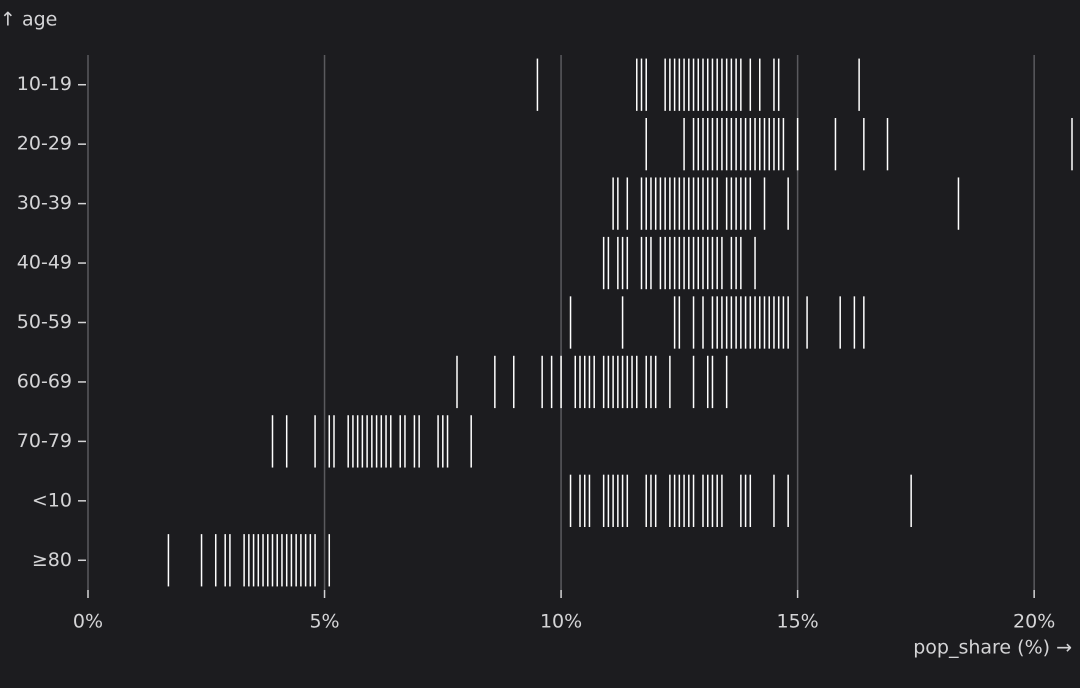 The image size is (1080, 688). I want to click on y-tick-label: 10-19, so click(44, 84).